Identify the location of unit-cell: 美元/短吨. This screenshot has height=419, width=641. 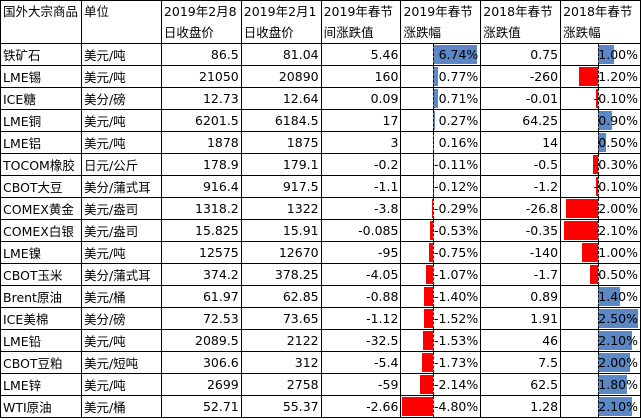
(121, 362).